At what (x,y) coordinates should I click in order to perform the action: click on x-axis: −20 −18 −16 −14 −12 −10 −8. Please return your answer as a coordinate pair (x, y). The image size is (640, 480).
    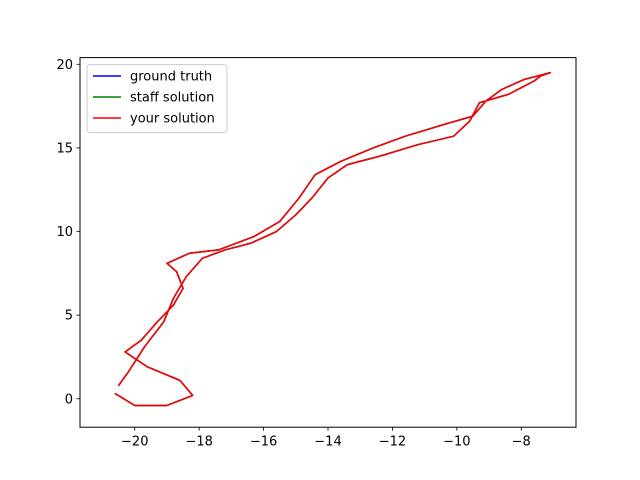
    Looking at the image, I should click on (326, 438).